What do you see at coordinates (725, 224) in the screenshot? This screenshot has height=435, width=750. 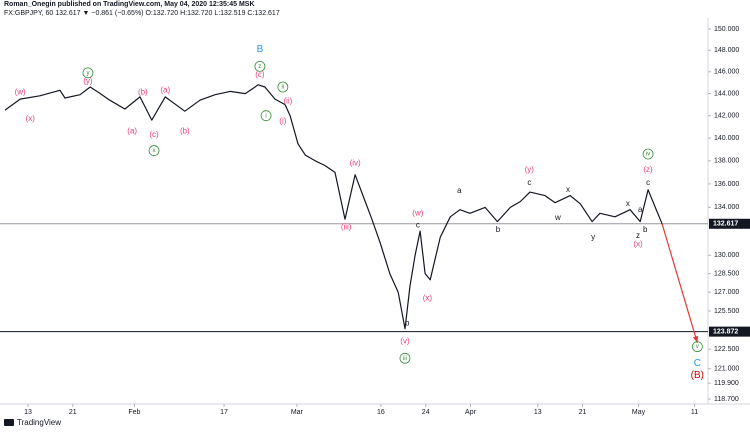 I see `price-tag-label: 132.617` at bounding box center [725, 224].